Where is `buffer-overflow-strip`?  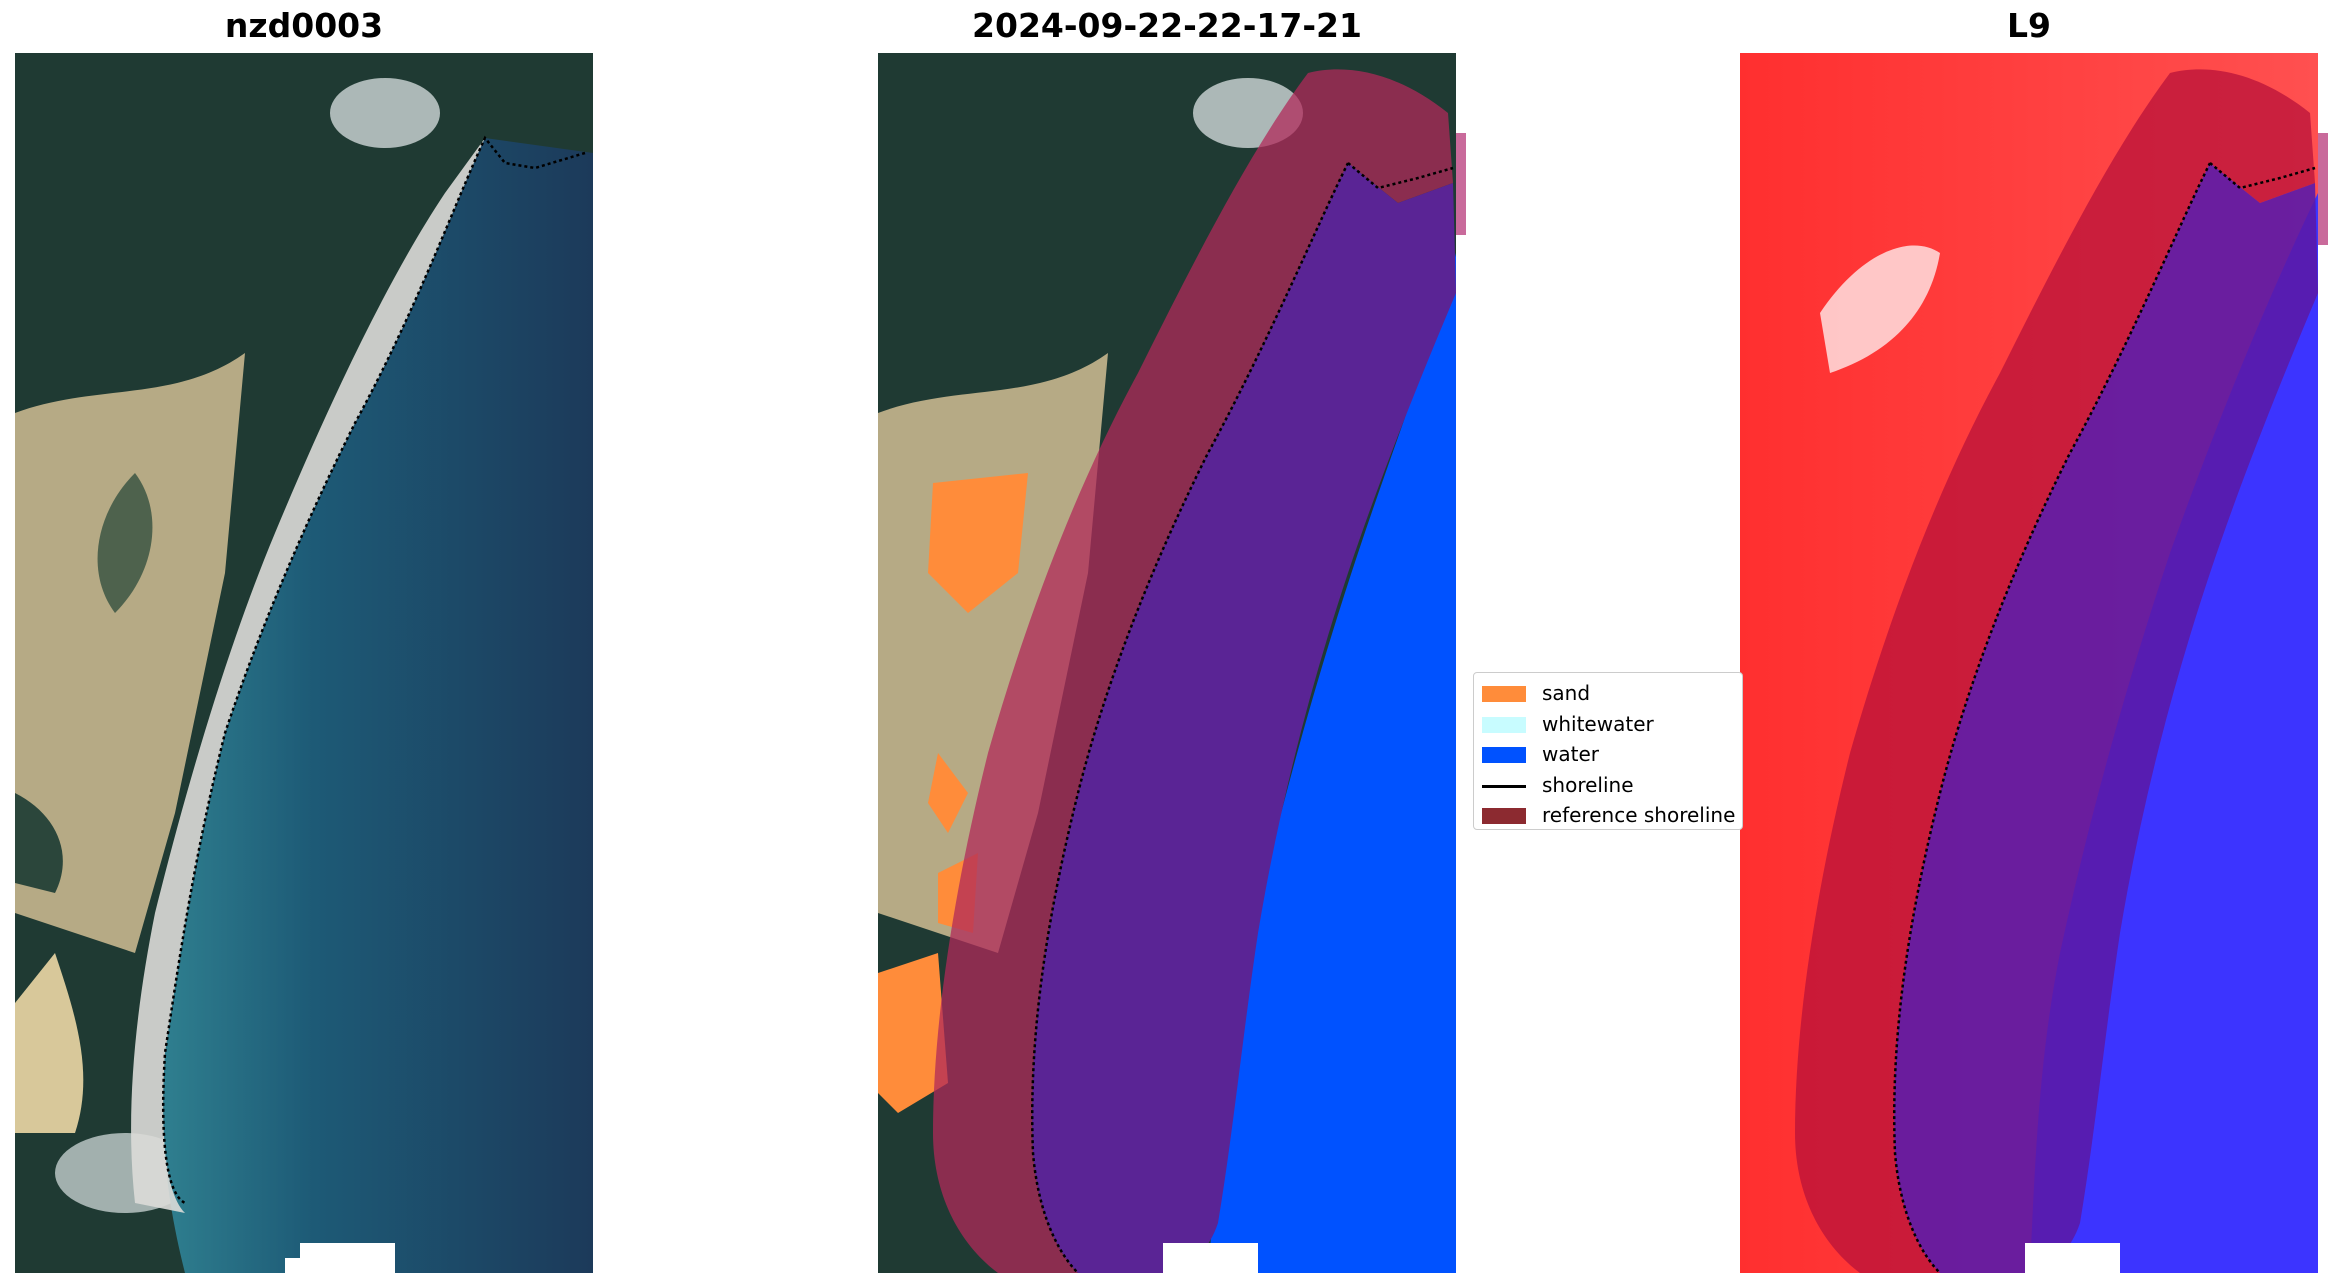 buffer-overflow-strip is located at coordinates (1461, 184).